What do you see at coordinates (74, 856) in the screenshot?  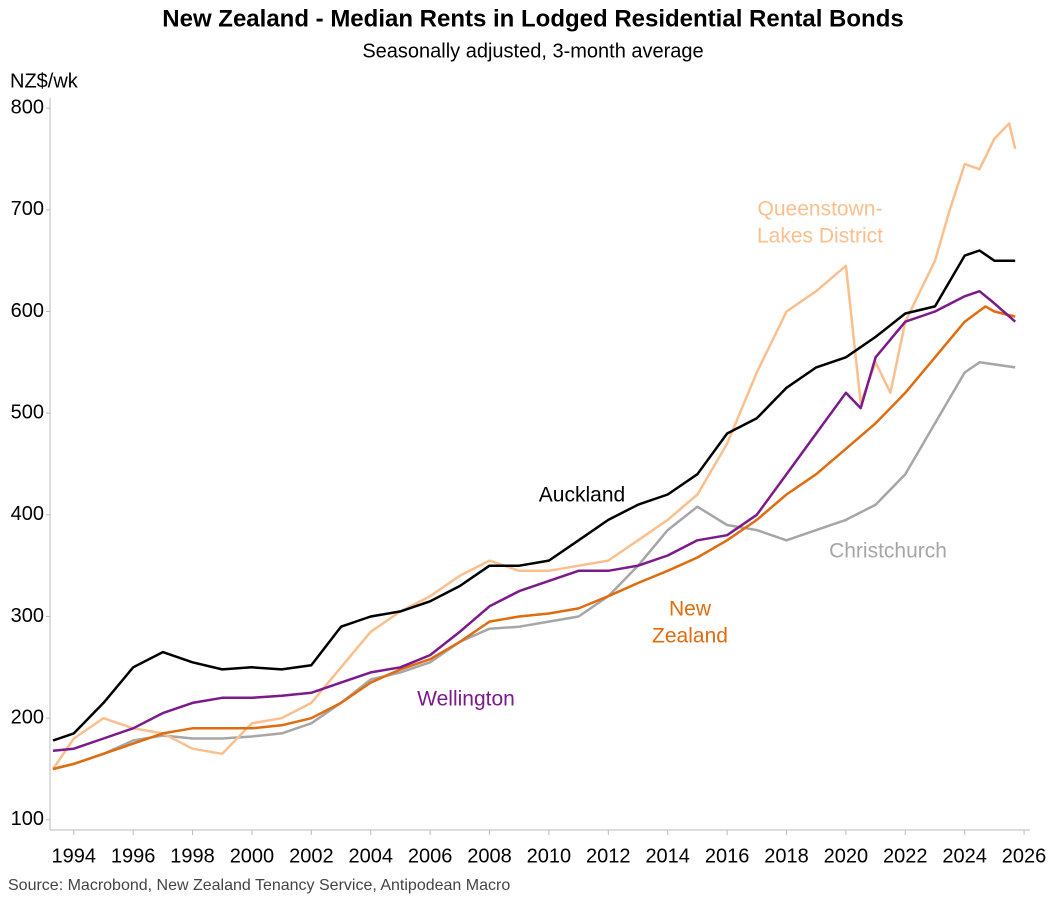 I see `x-tick-label: 1994` at bounding box center [74, 856].